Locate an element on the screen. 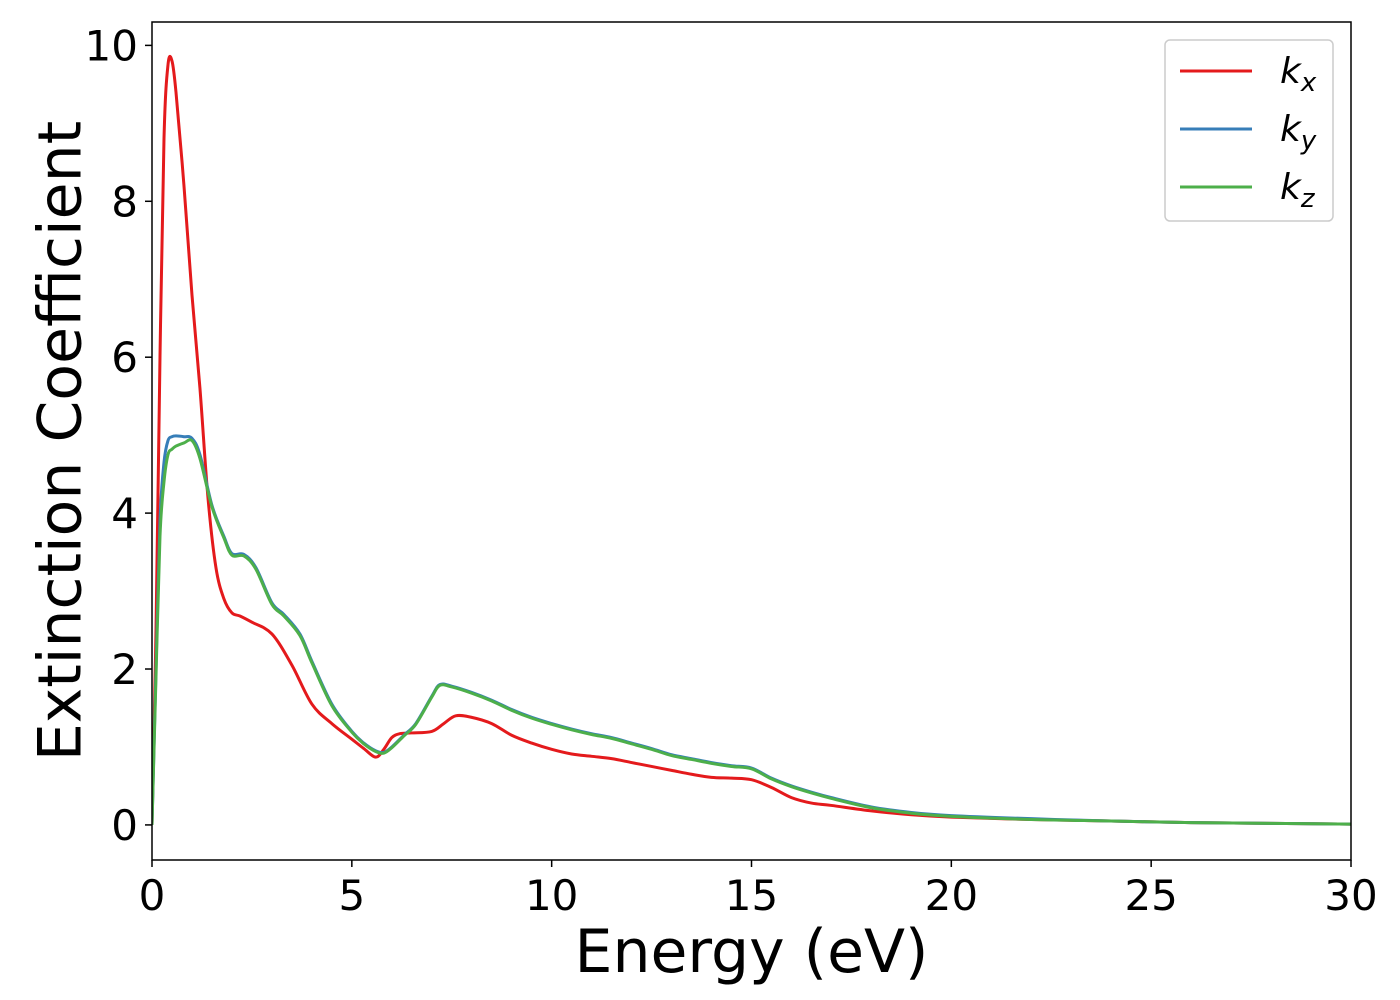 The image size is (1400, 1000). legend-label-subscript: x is located at coordinates (1308, 83).